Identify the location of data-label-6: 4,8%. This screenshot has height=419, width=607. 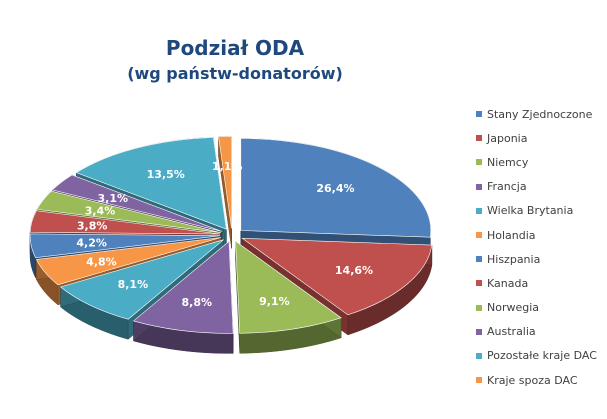
(101, 261).